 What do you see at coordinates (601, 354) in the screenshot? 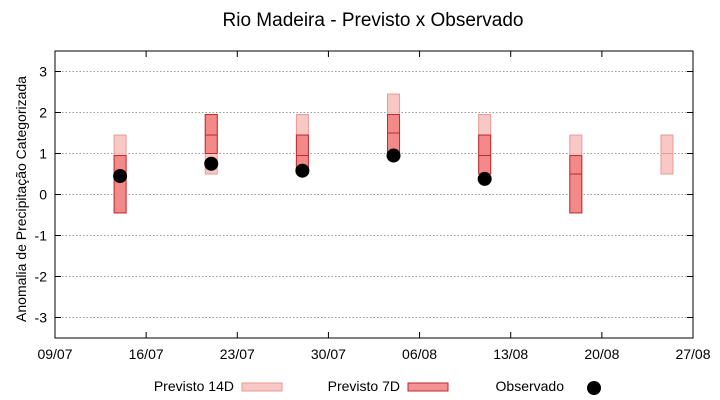
I see `x-tick-label: 20/08` at bounding box center [601, 354].